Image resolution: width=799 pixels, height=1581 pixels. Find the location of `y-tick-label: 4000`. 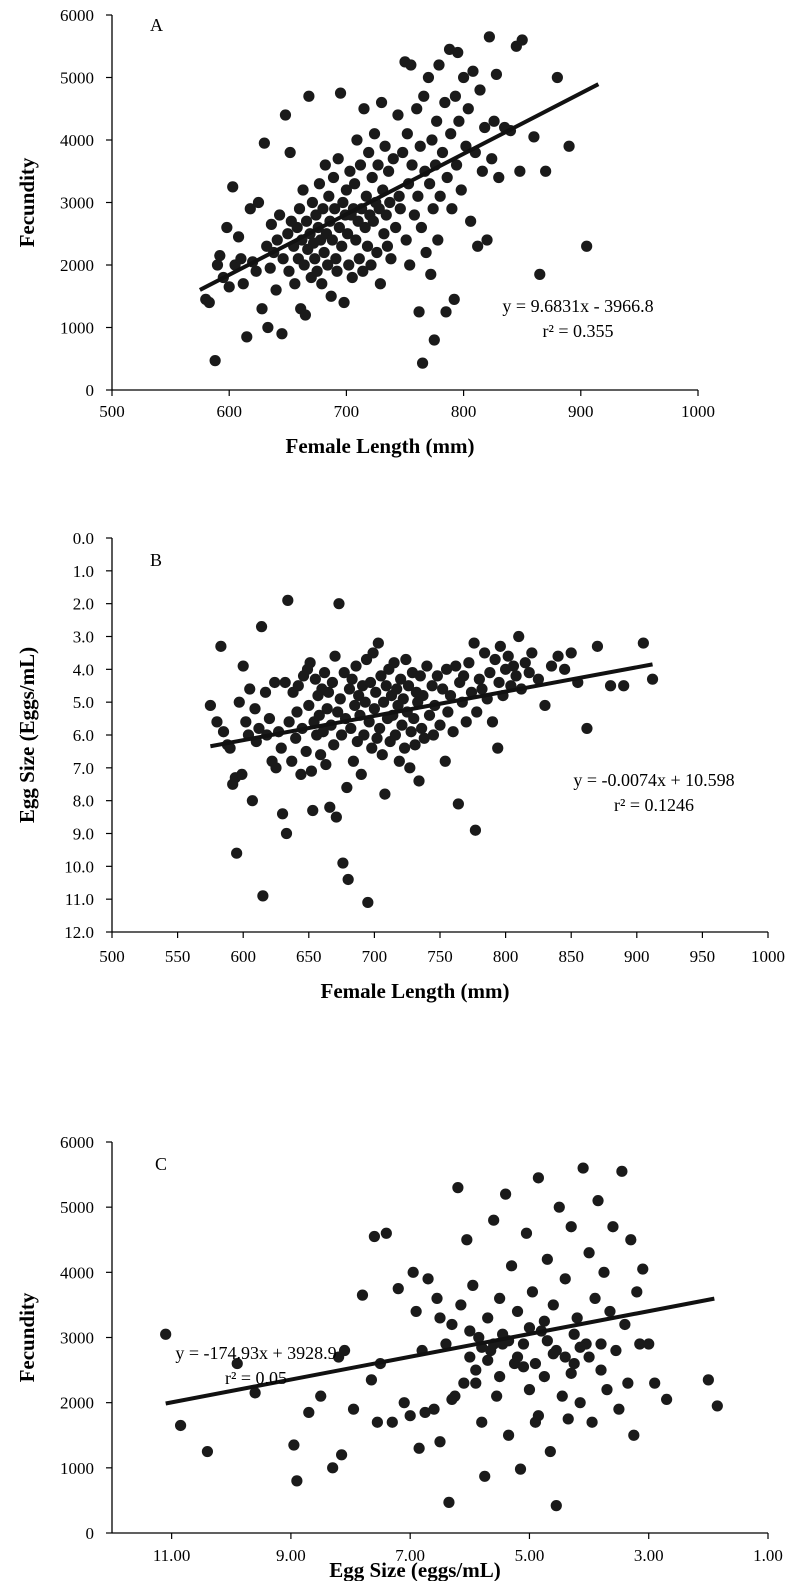

y-tick-label: 4000 is located at coordinates (77, 1272).